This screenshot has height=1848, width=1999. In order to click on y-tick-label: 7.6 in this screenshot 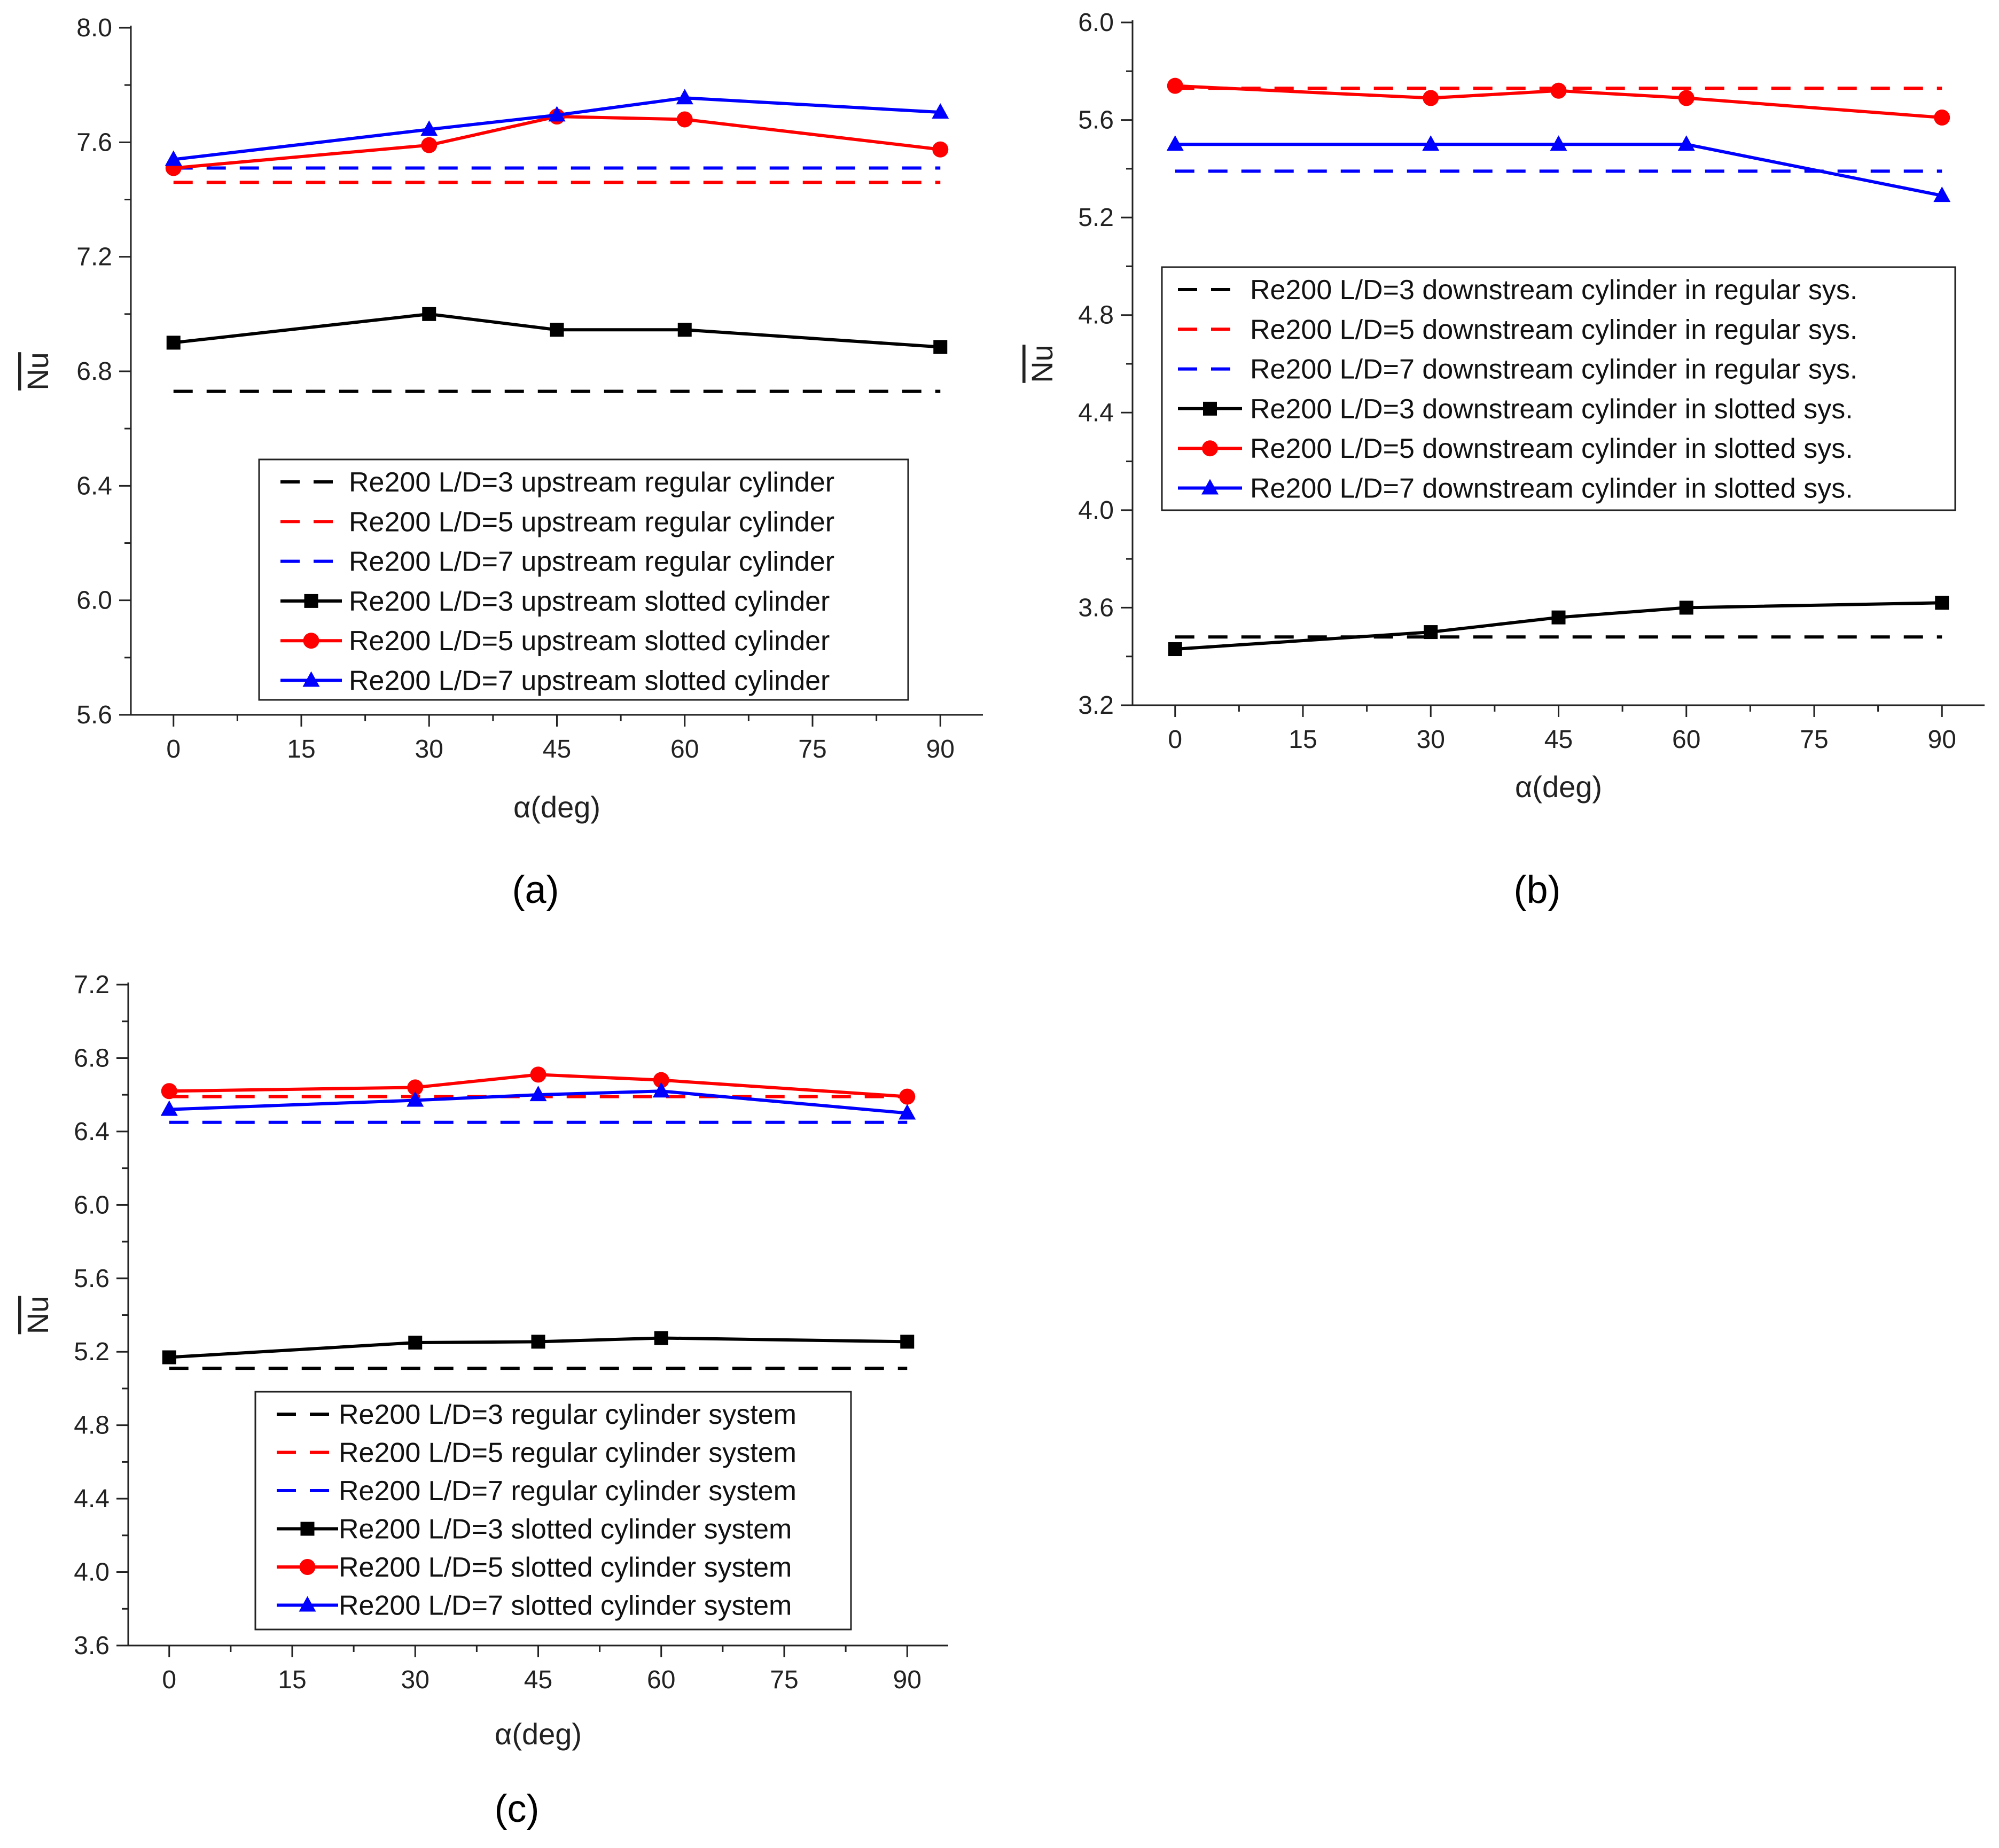, I will do `click(94, 143)`.